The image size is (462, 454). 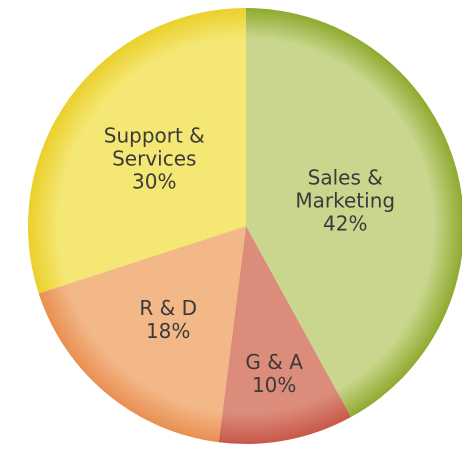 I want to click on value-label: 30%, so click(x=154, y=181).